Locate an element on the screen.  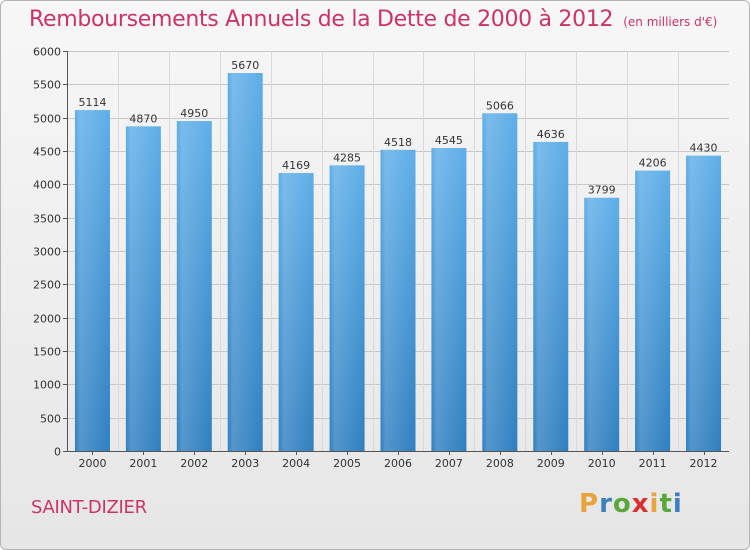
x-tick-label: 2012 is located at coordinates (704, 463).